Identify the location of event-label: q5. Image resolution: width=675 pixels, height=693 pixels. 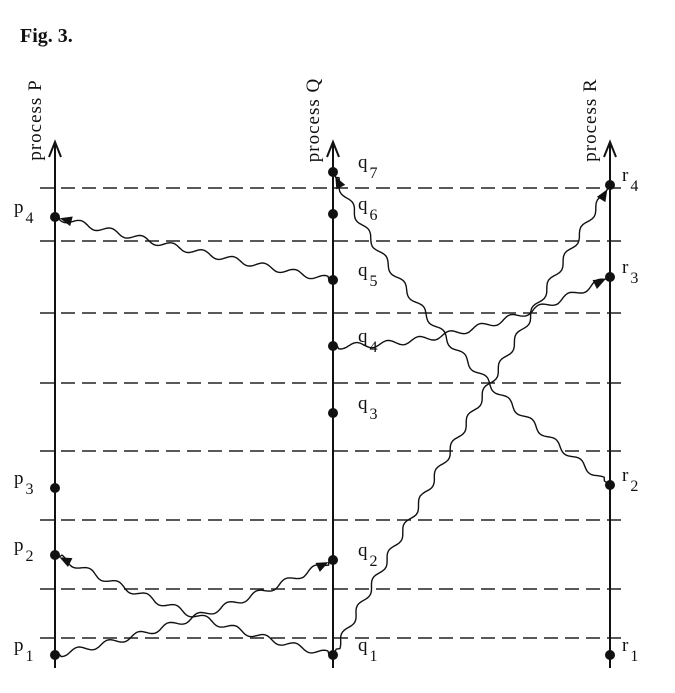
(368, 275).